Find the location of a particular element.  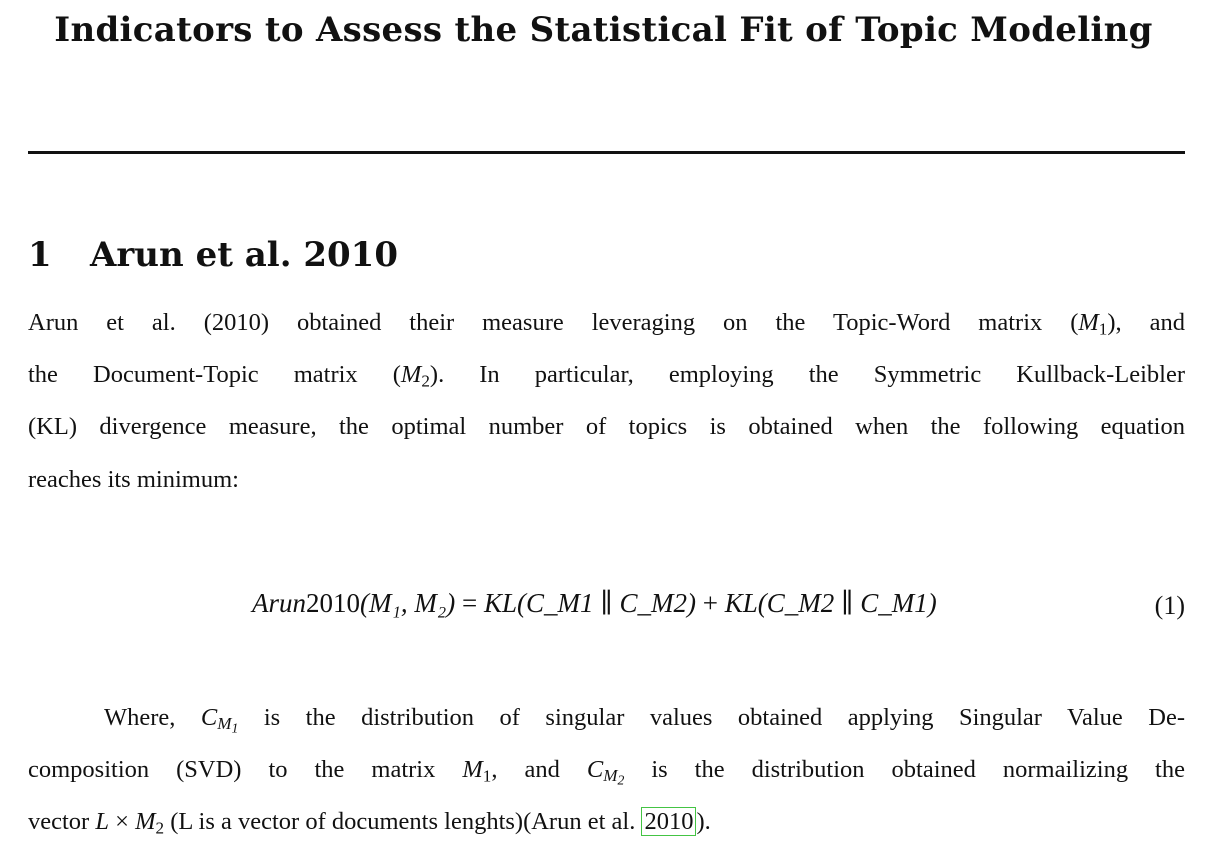

kl-term-1: (C_M1 ∥ C_M2) is located at coordinates (606, 603).